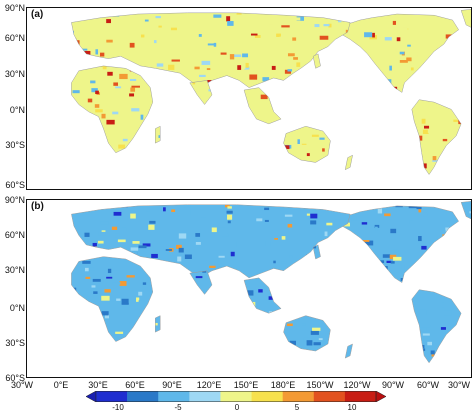 Image resolution: width=474 pixels, height=413 pixels. I want to click on svg-b-coastline-india-seasia, so click(235, 292).